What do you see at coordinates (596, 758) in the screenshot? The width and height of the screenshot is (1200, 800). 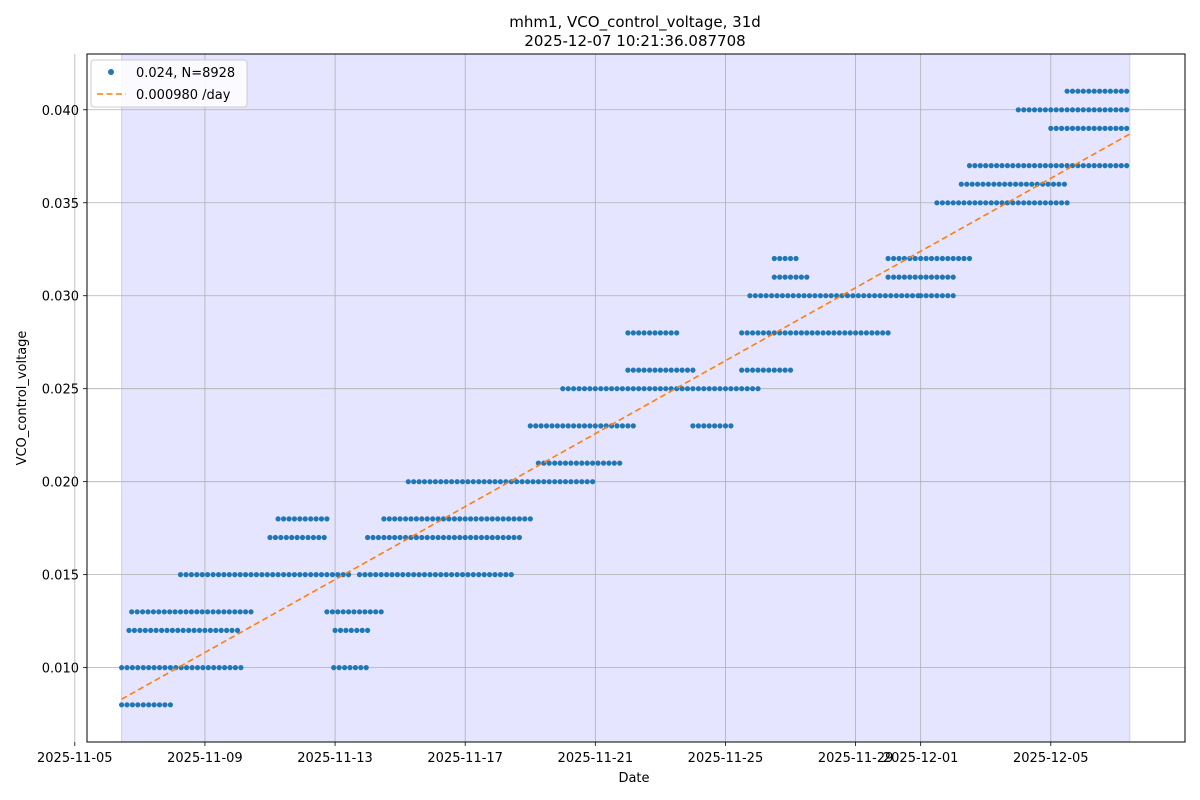 I see `x-tick-label: 2025-11-21` at bounding box center [596, 758].